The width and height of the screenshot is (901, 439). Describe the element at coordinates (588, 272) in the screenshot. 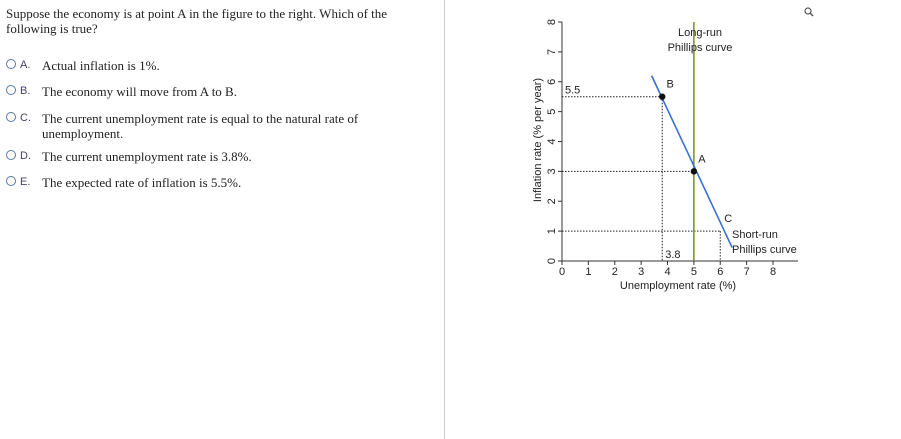

I see `x-tick-label: 1` at that location.